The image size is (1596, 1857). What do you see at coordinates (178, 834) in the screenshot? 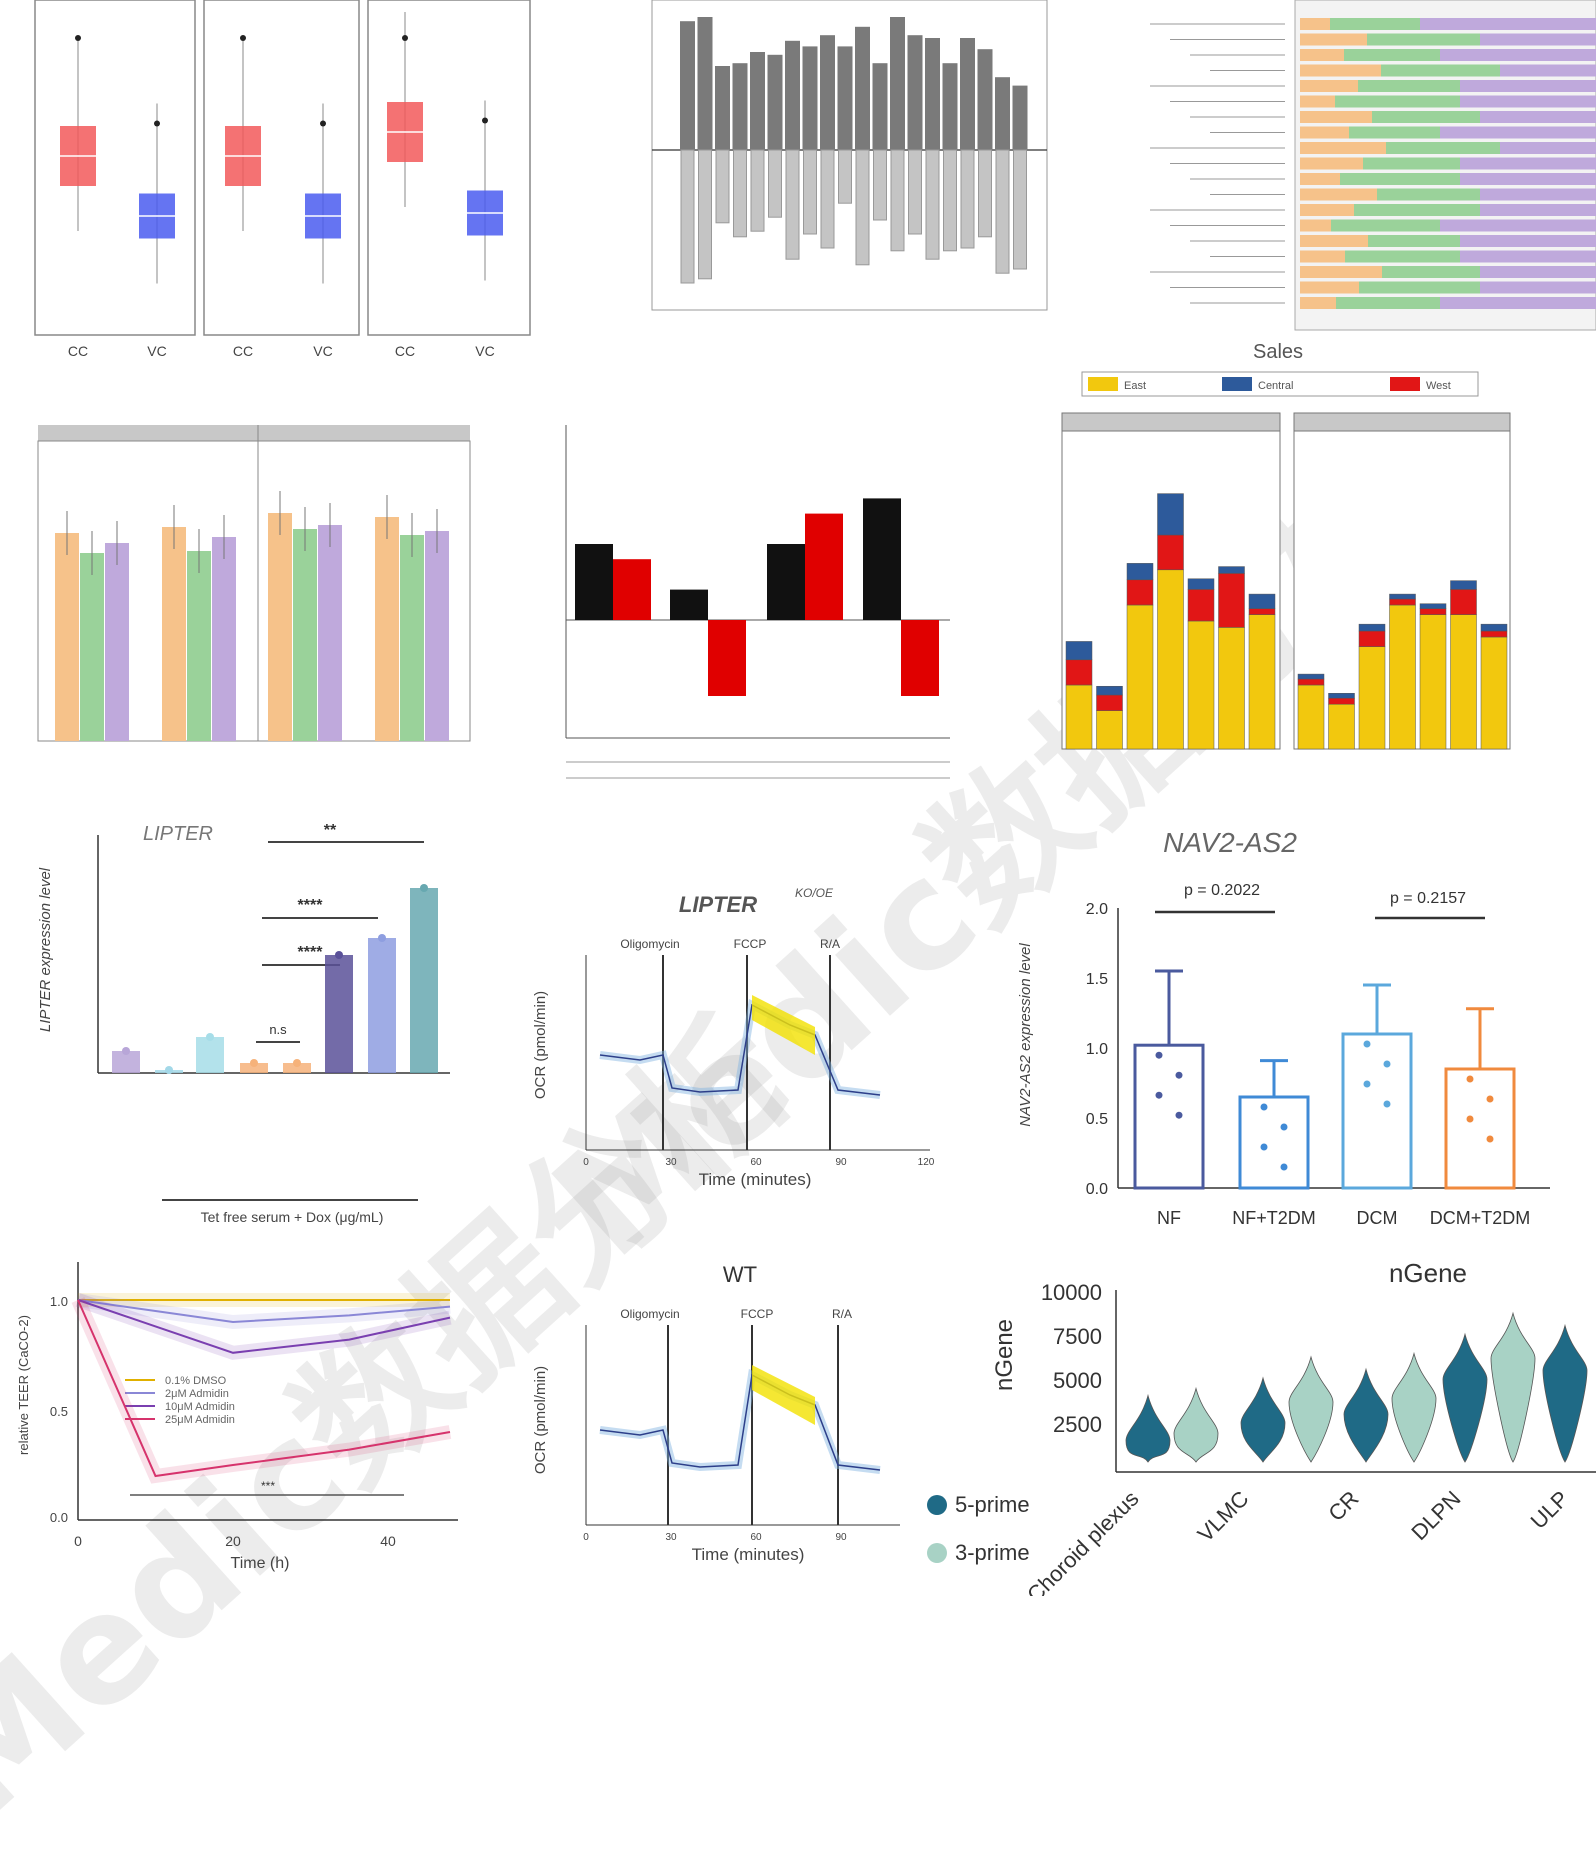
I see `lipter-title: LIPTER` at bounding box center [178, 834].